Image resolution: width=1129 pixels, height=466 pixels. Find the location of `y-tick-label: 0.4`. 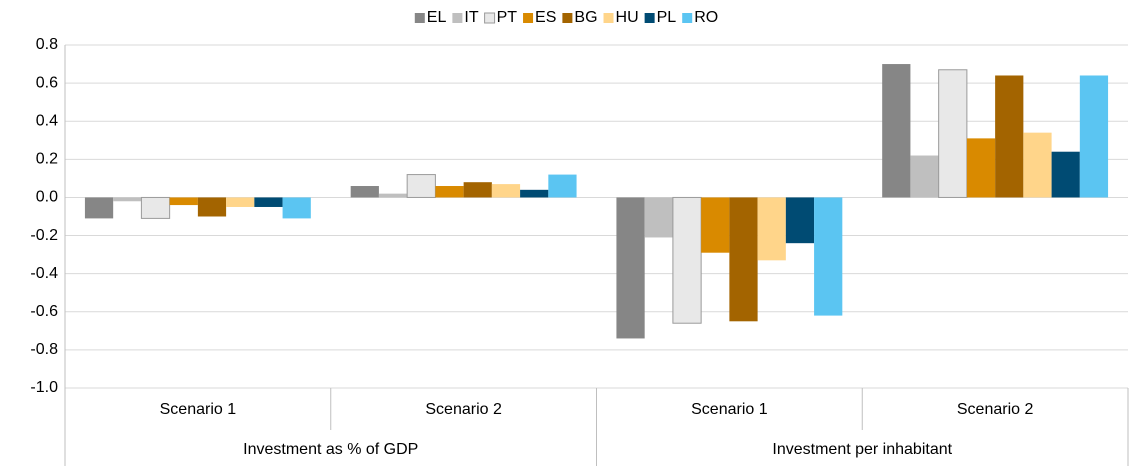

y-tick-label: 0.4 is located at coordinates (47, 120).